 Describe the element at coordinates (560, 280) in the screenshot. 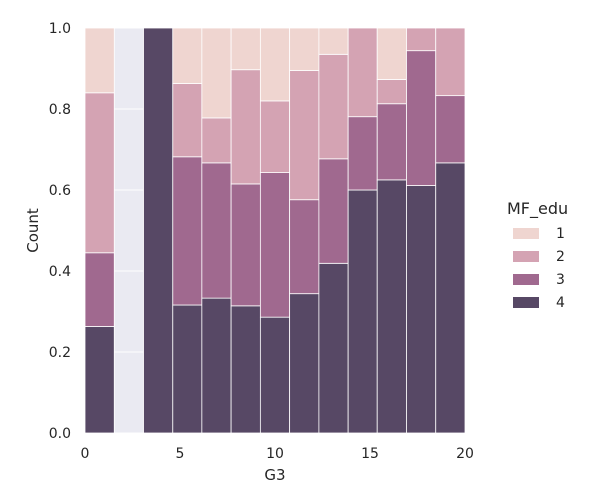

I see `legend-label: 3` at that location.